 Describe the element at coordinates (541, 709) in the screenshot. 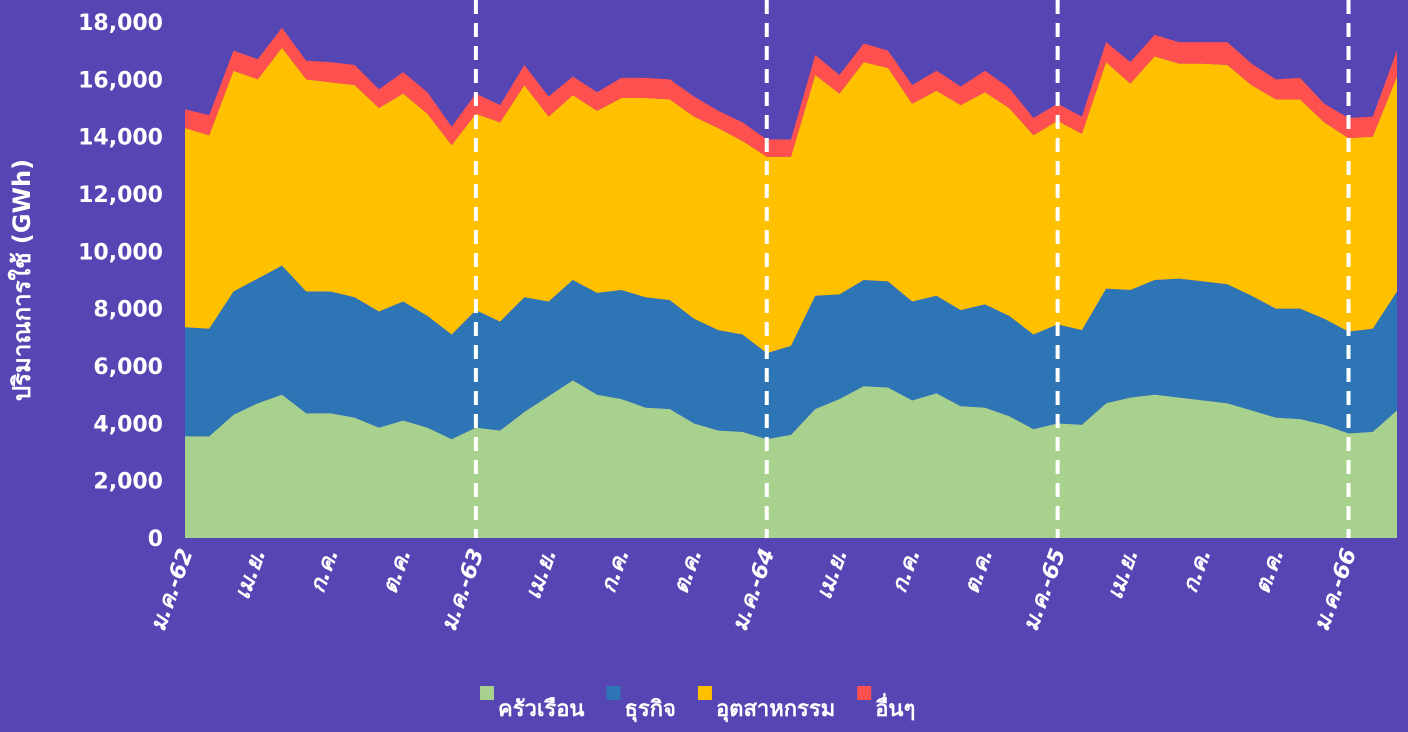

I see `legend-label: ครัวเรือน` at that location.